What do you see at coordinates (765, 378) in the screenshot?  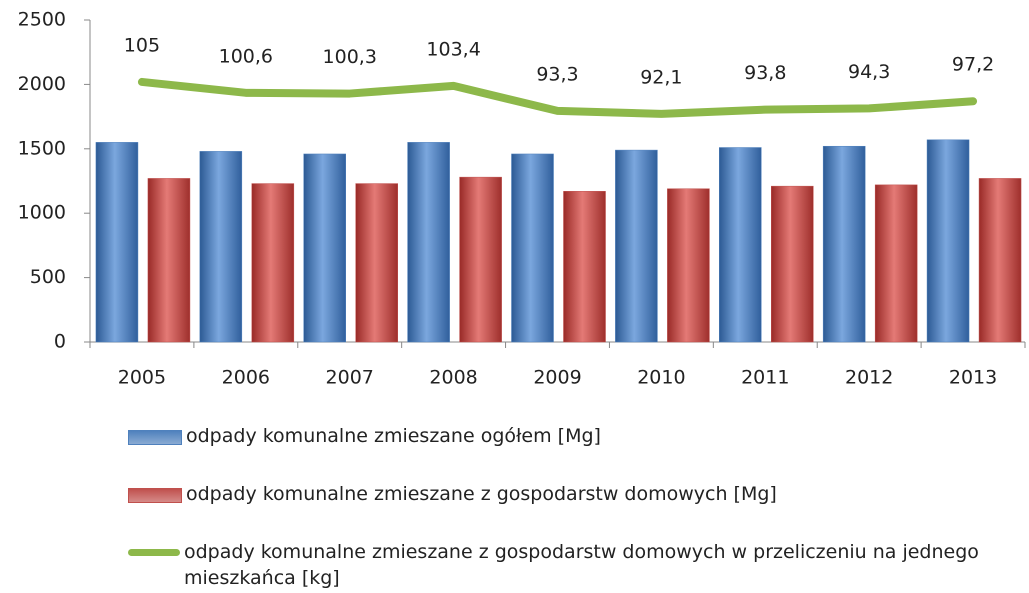 I see `x-tick-label: 2011` at bounding box center [765, 378].